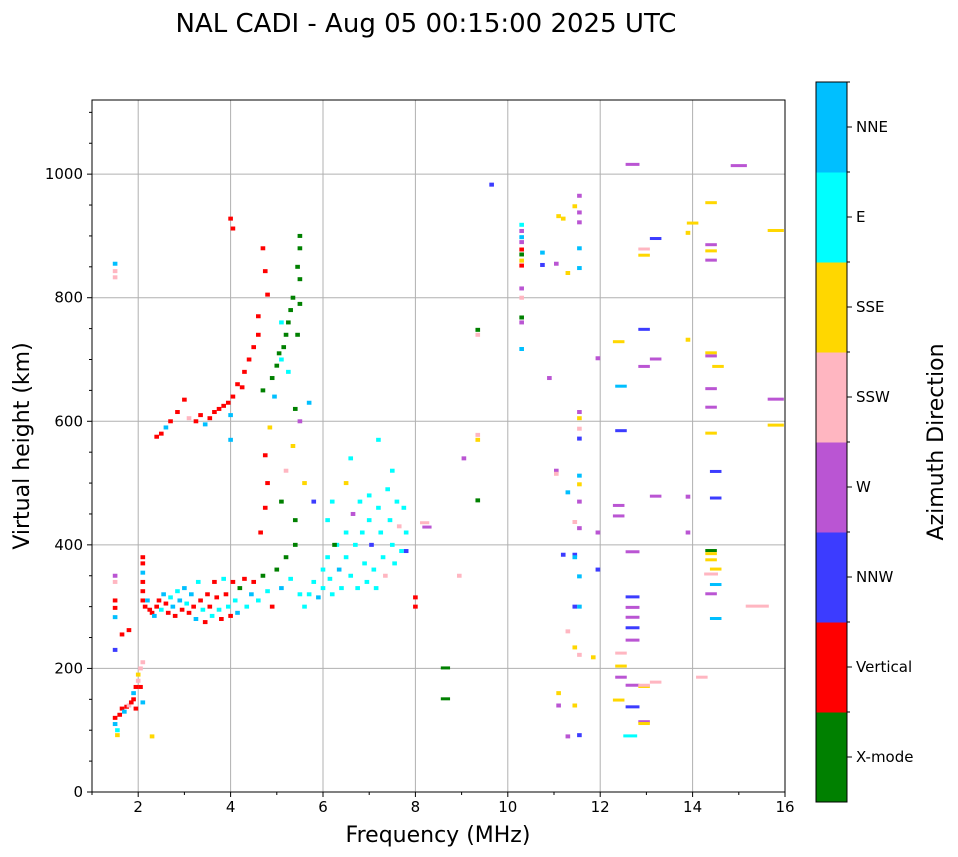 Image resolution: width=958 pixels, height=857 pixels. I want to click on colorbar-segment-nnw, so click(831, 577).